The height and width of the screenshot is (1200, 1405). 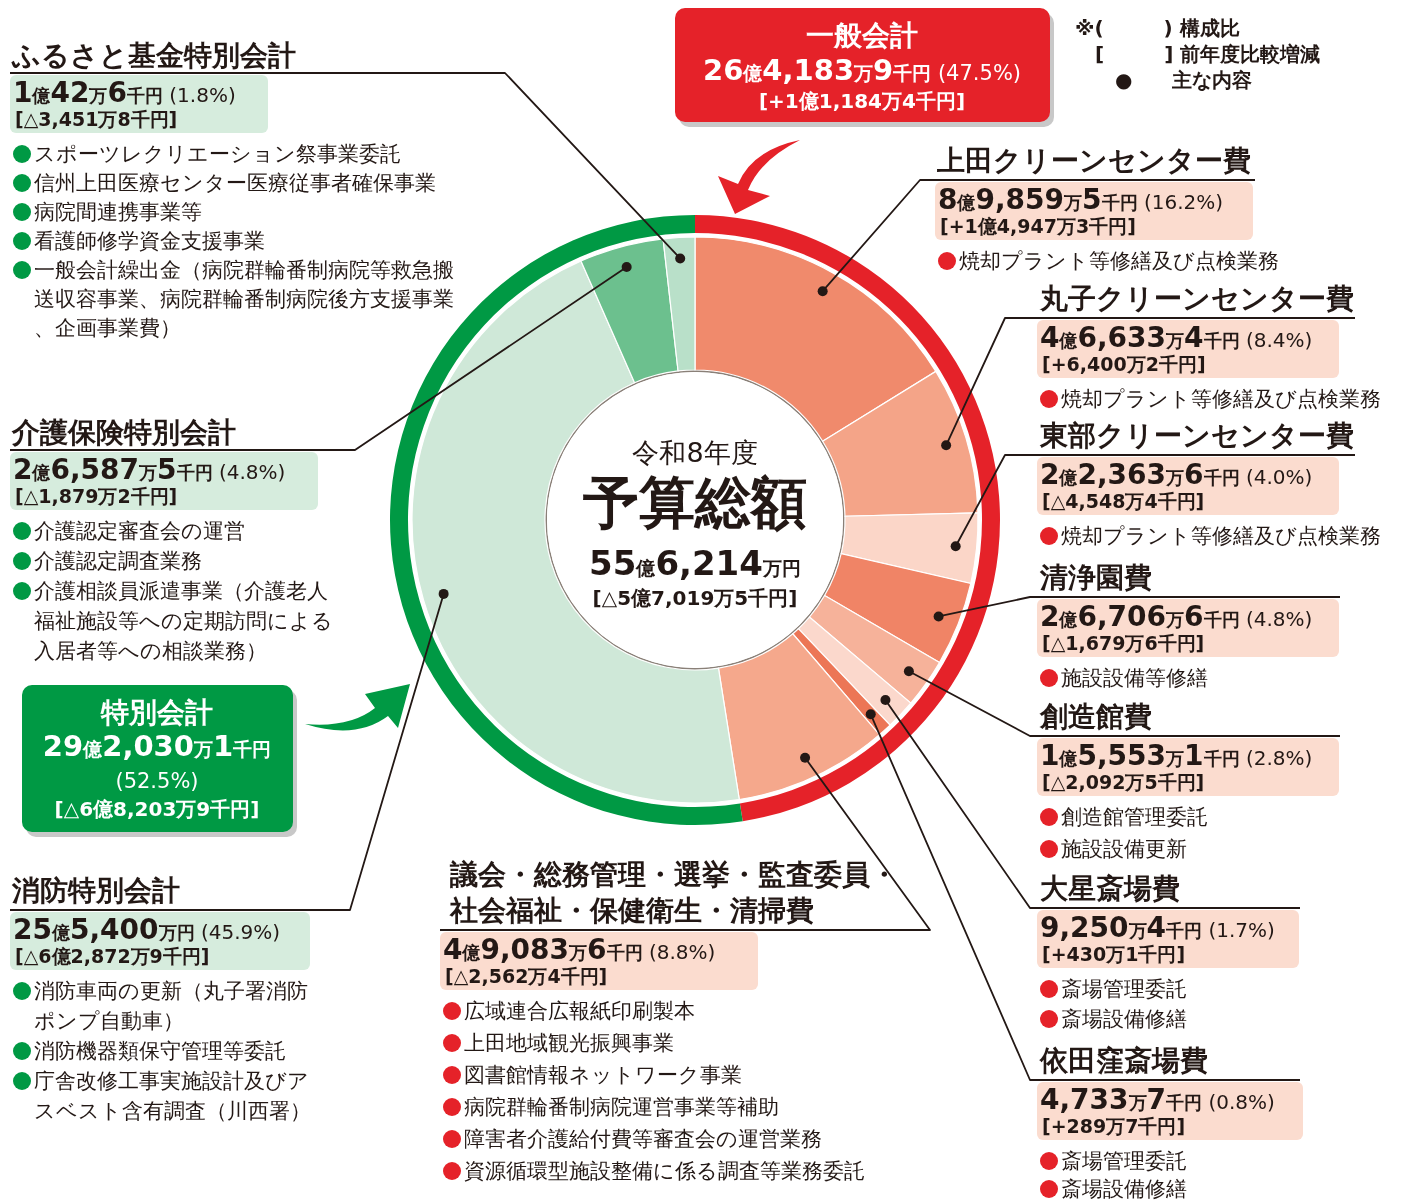 I want to click on text: [ ] 前年度比較増減, so click(x=1208, y=54).